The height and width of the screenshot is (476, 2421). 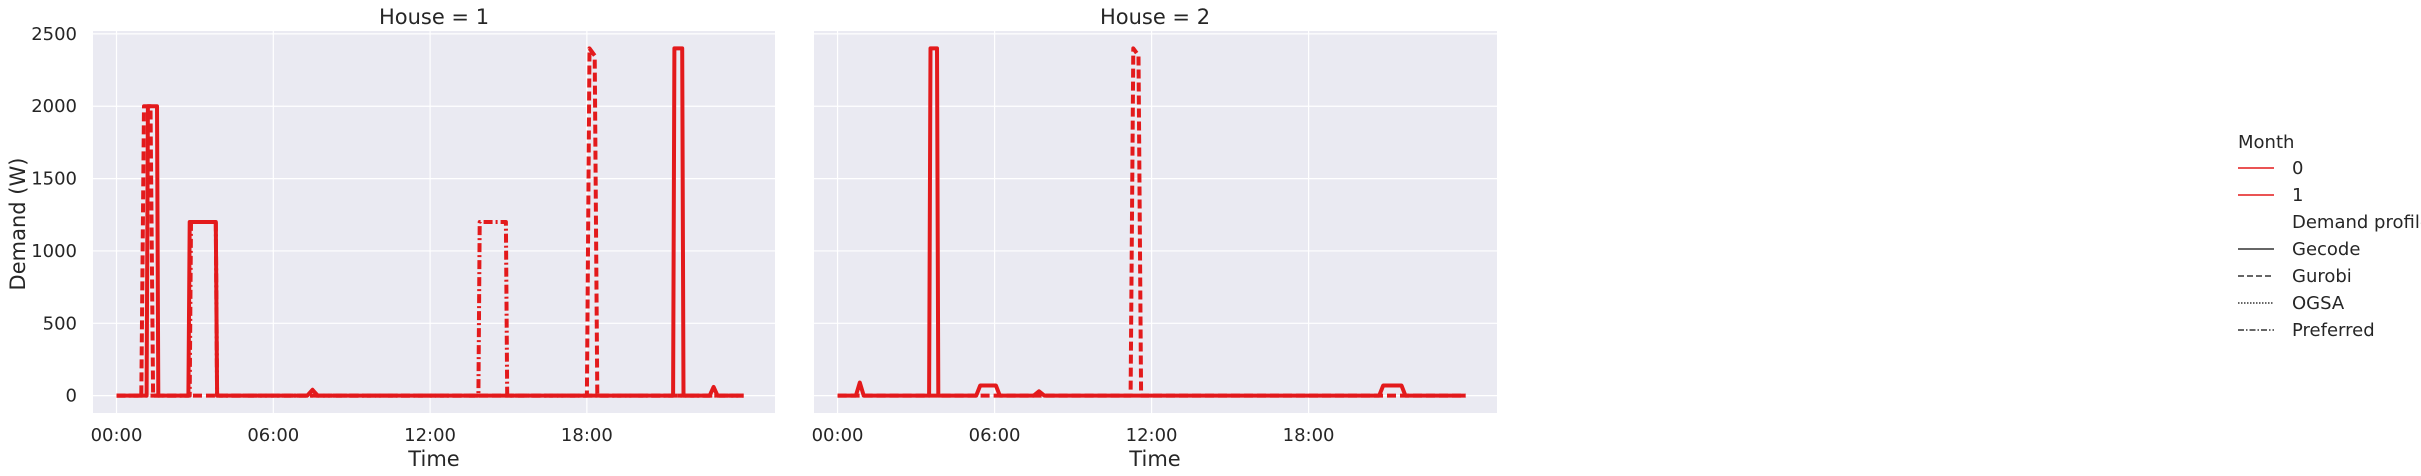 What do you see at coordinates (54, 215) in the screenshot?
I see `y-tick-labels: 0 500 1000 1500 2000 2500` at bounding box center [54, 215].